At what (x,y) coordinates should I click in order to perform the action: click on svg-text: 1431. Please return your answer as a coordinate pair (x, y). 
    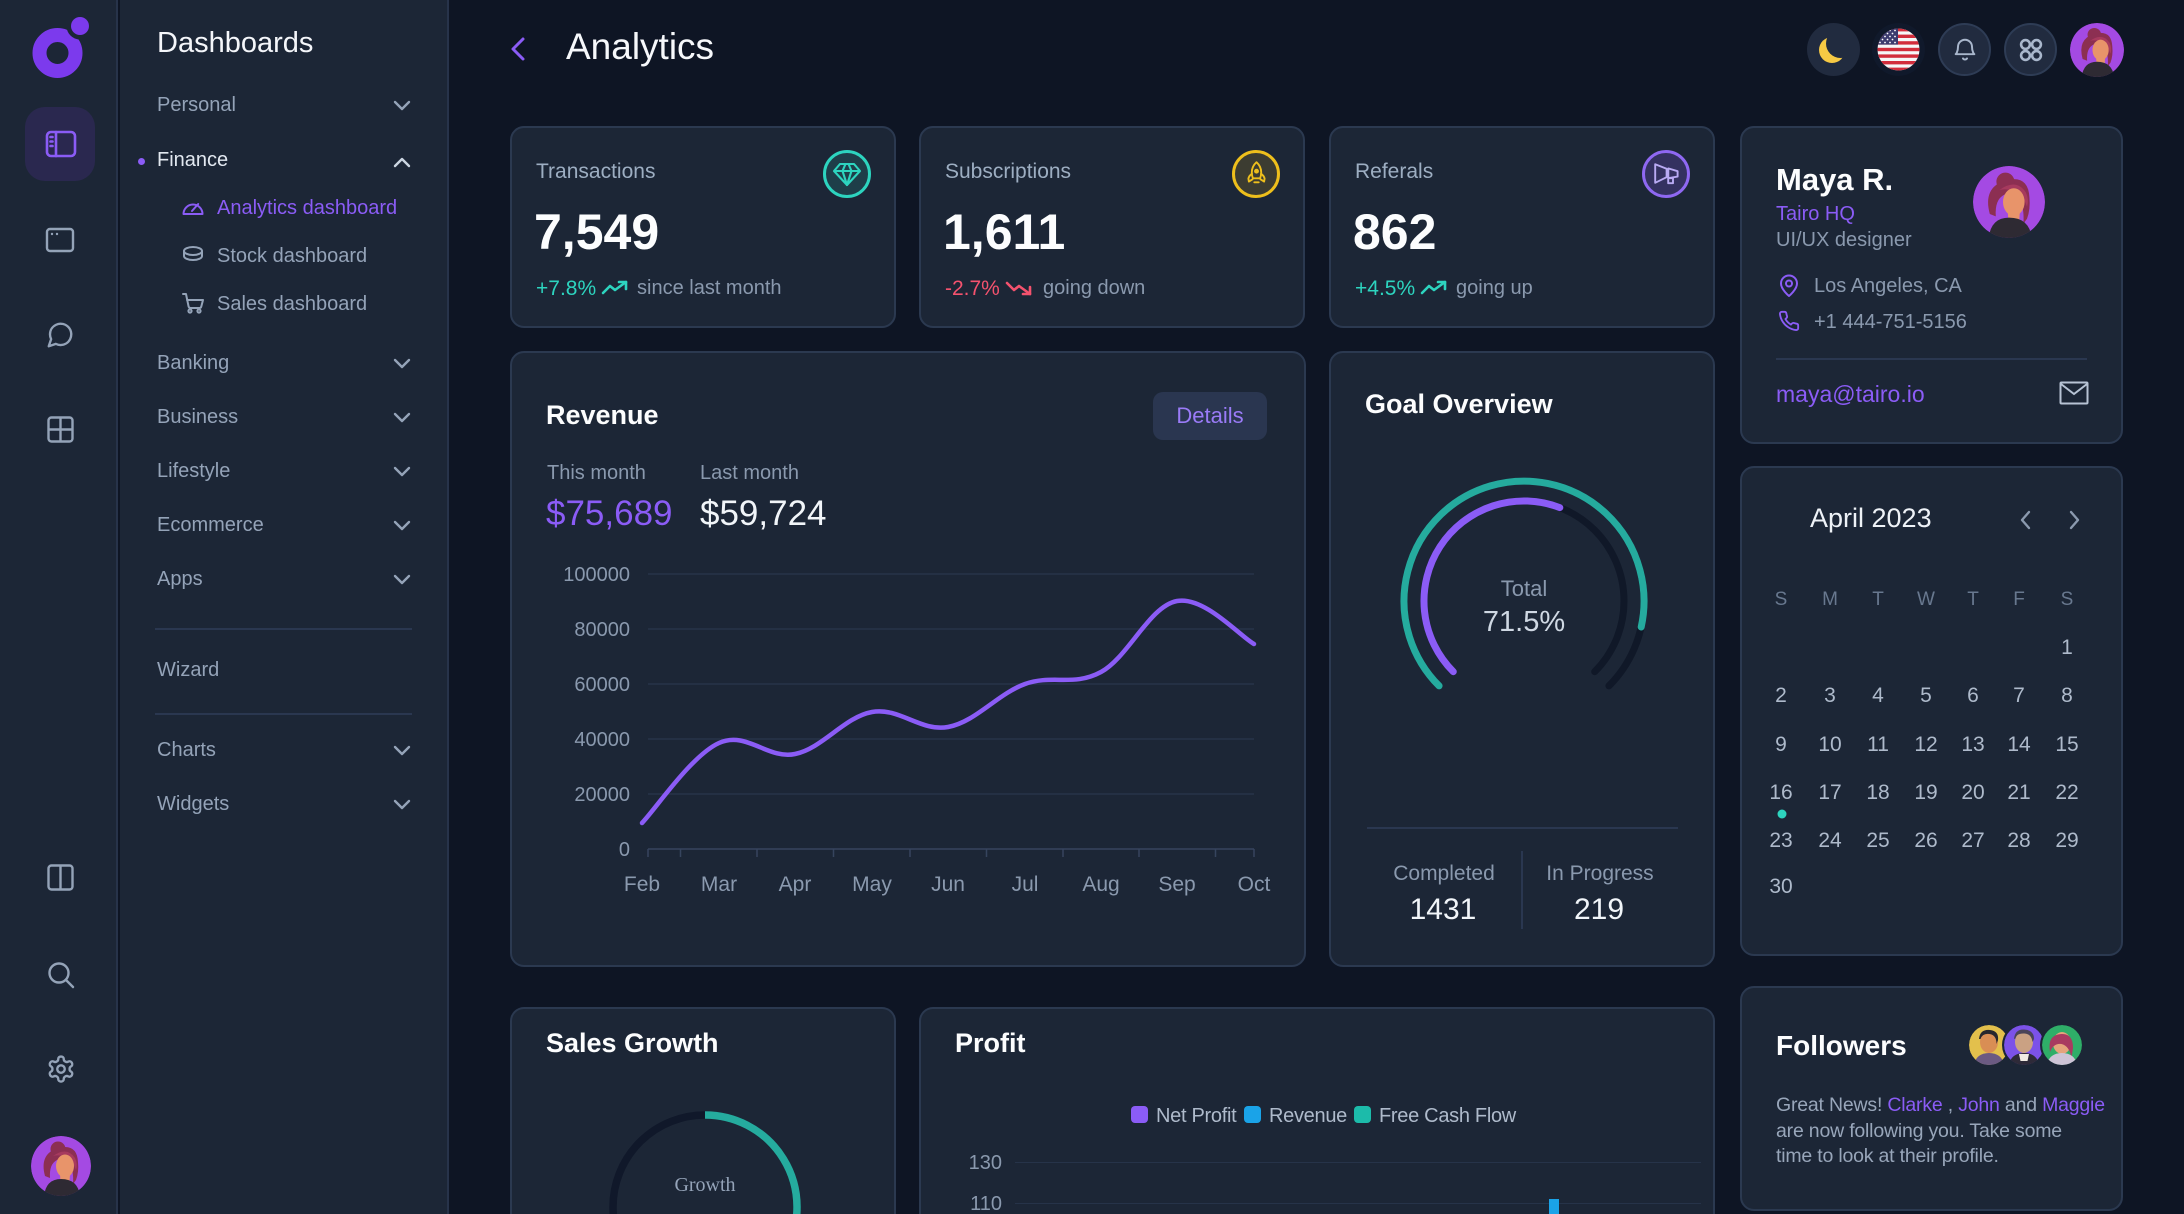
    Looking at the image, I should click on (1443, 909).